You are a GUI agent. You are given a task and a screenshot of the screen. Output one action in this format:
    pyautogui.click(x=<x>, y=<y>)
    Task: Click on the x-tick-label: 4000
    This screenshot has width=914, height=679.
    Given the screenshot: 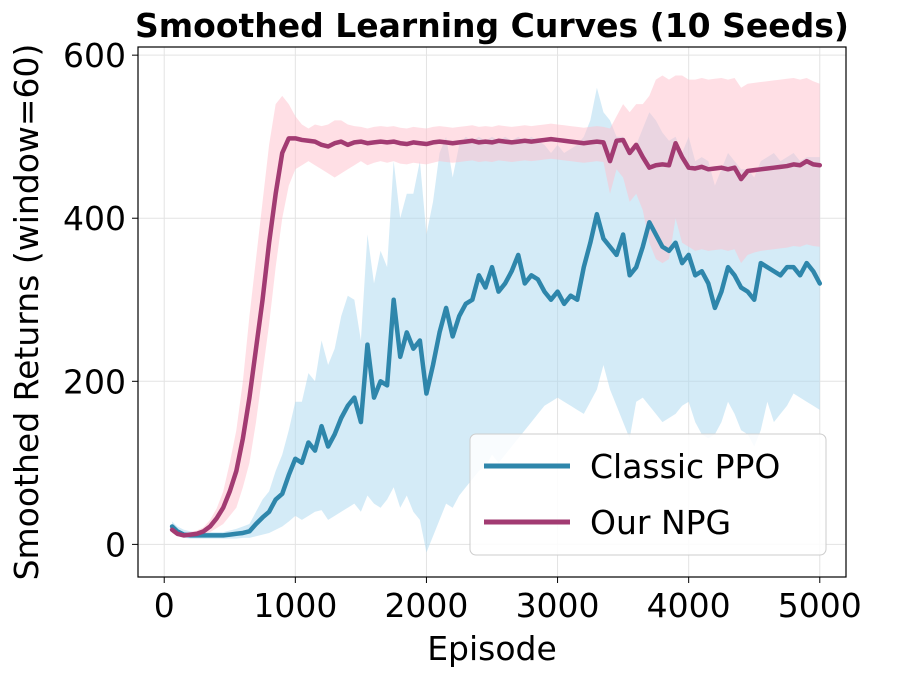 What is the action you would take?
    pyautogui.click(x=689, y=605)
    